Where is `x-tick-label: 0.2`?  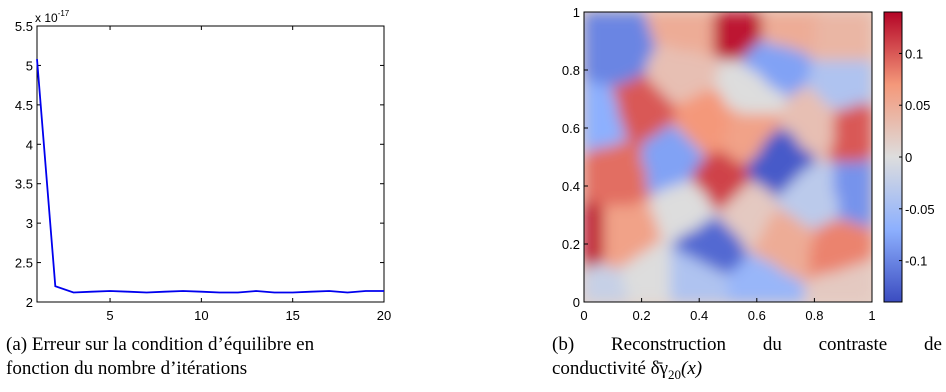
x-tick-label: 0.2 is located at coordinates (642, 315).